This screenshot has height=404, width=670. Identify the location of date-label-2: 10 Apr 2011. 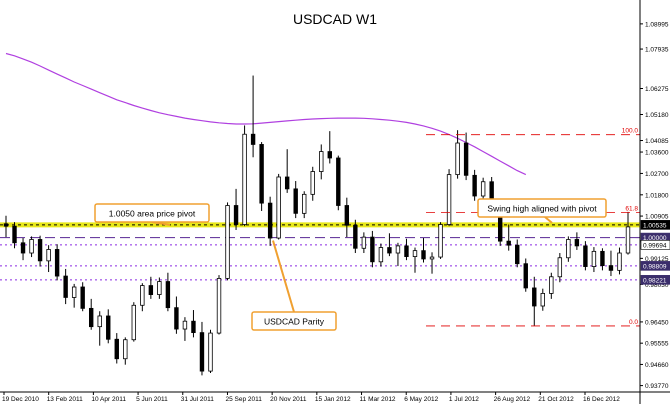
(108, 399).